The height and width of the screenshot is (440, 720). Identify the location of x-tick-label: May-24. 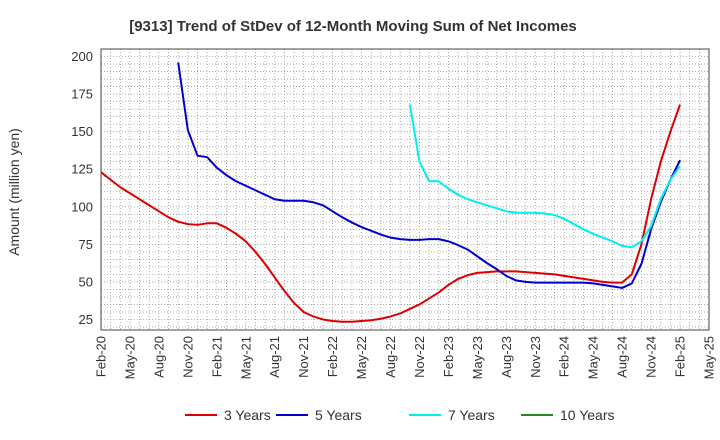
(593, 357).